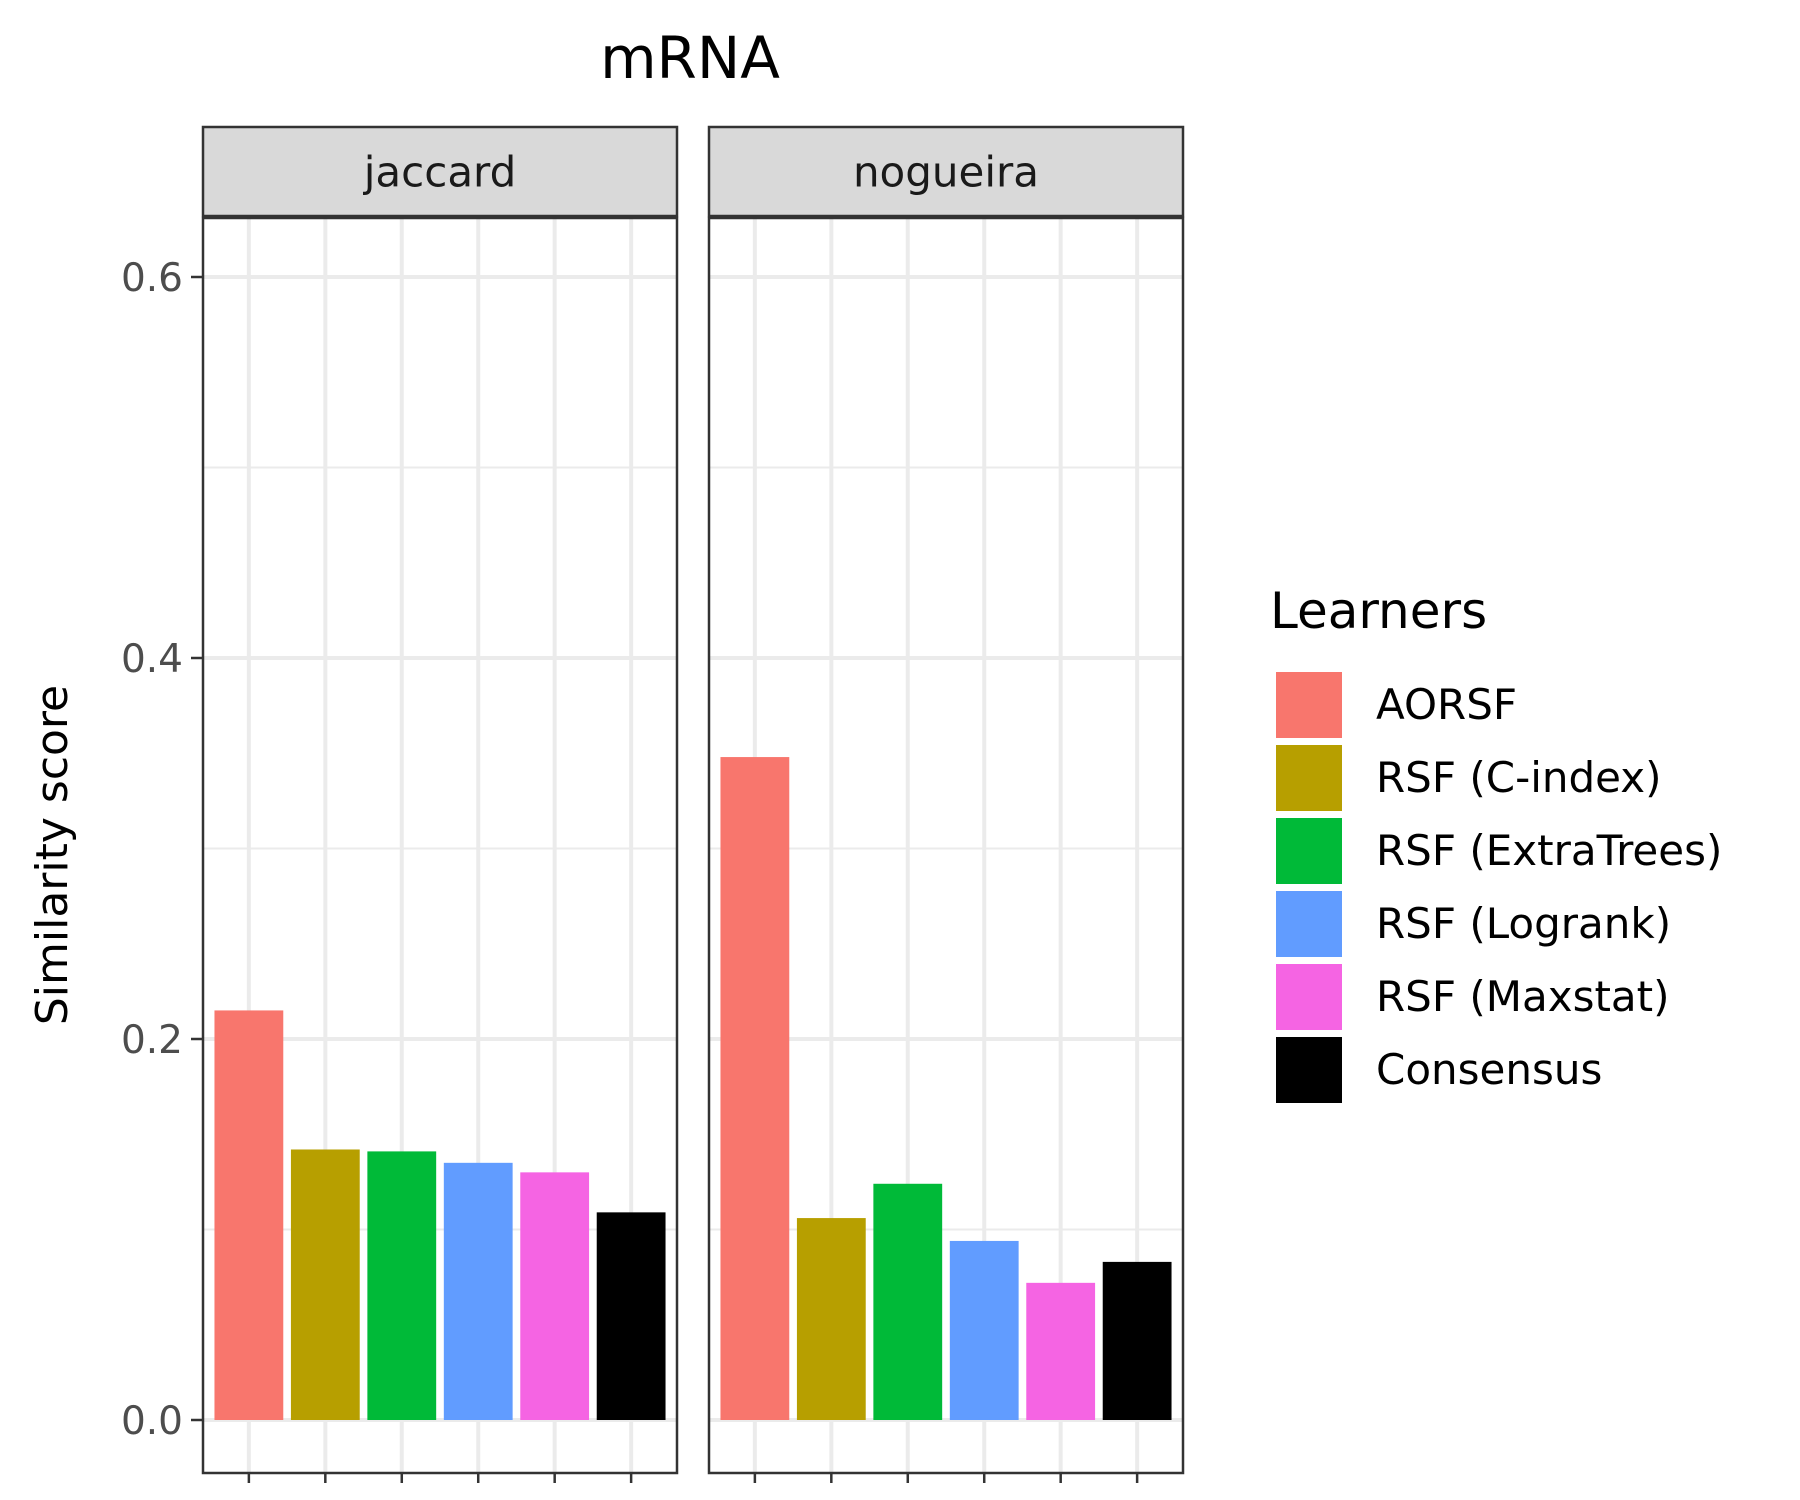 This screenshot has width=1800, height=1500. What do you see at coordinates (1549, 850) in the screenshot?
I see `legend-label: RSF (ExtraTrees)` at bounding box center [1549, 850].